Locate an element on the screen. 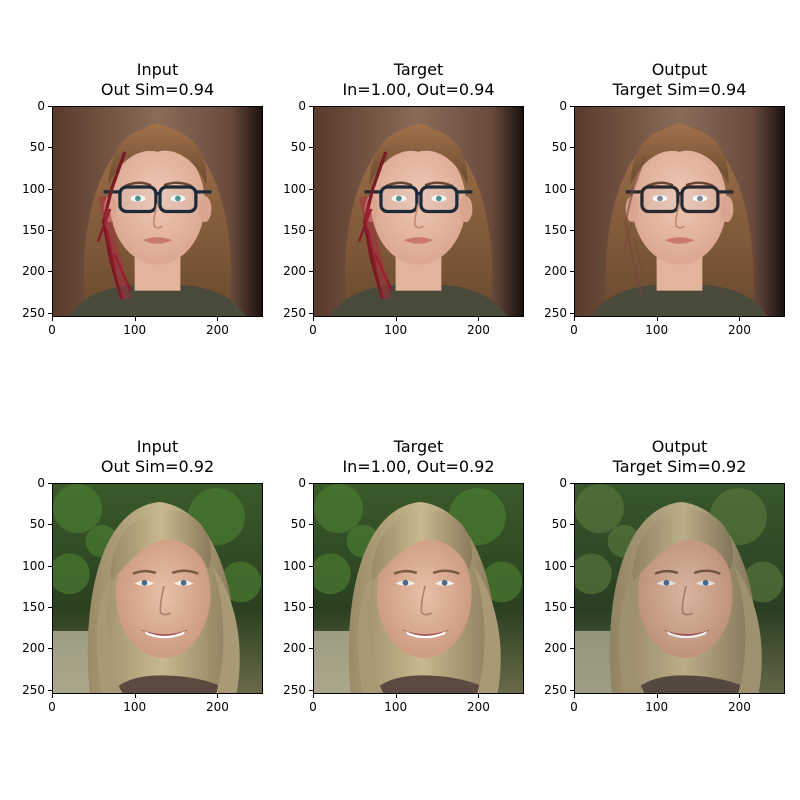 The width and height of the screenshot is (800, 800). panel-title-line1: Target is located at coordinates (418, 69).